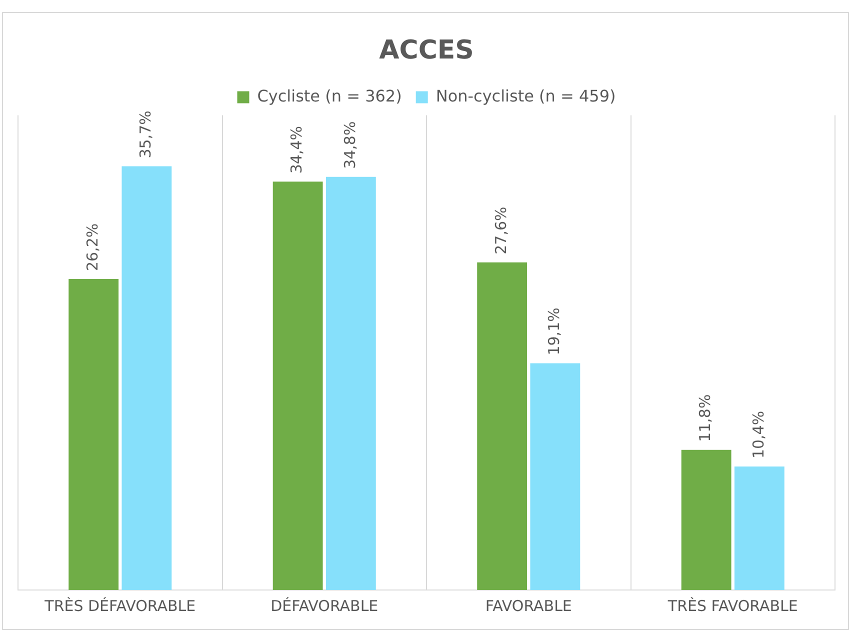 This screenshot has width=853, height=632. Describe the element at coordinates (758, 434) in the screenshot. I see `data-label: 10,4%` at that location.